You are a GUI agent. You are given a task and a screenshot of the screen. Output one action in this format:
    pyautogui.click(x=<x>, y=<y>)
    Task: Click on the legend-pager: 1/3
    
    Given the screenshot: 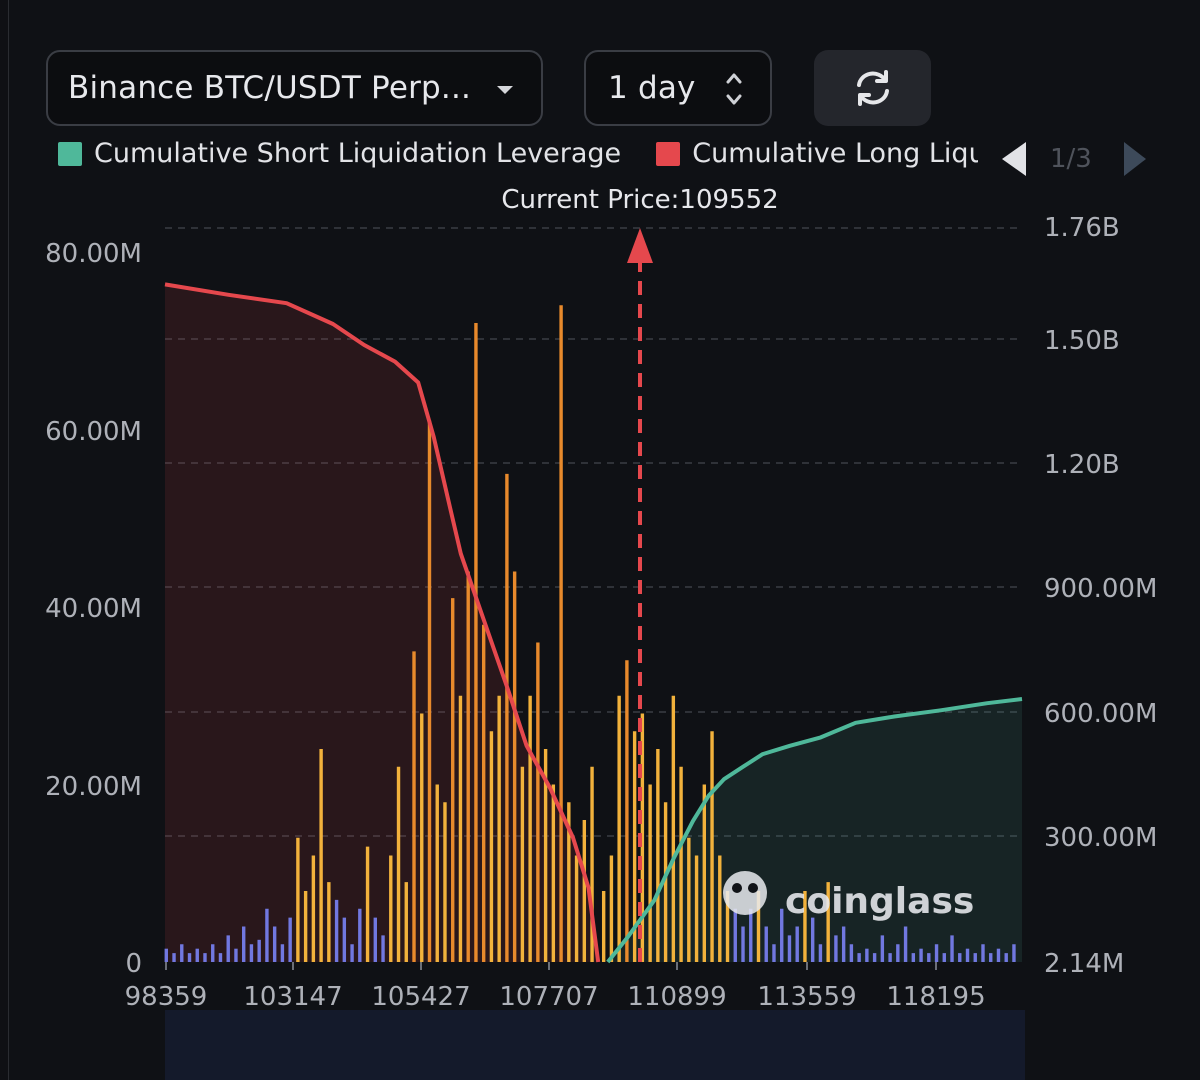 What is the action you would take?
    pyautogui.click(x=1077, y=160)
    